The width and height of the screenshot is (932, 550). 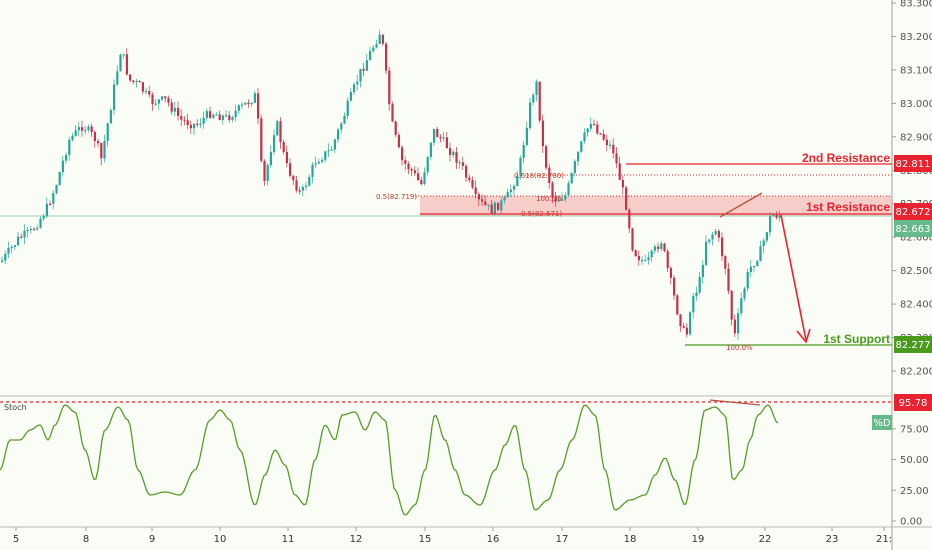 What do you see at coordinates (562, 539) in the screenshot?
I see `time-tick-label: 17` at bounding box center [562, 539].